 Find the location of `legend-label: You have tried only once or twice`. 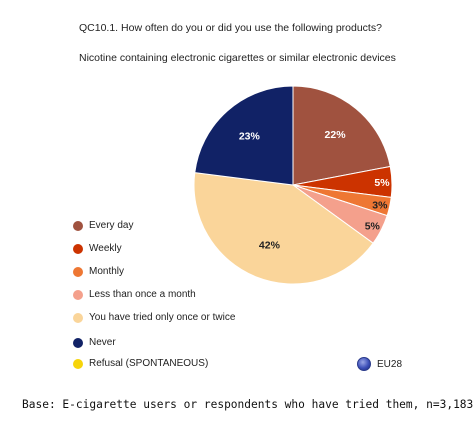

legend-label: You have tried only once or twice is located at coordinates (162, 317).